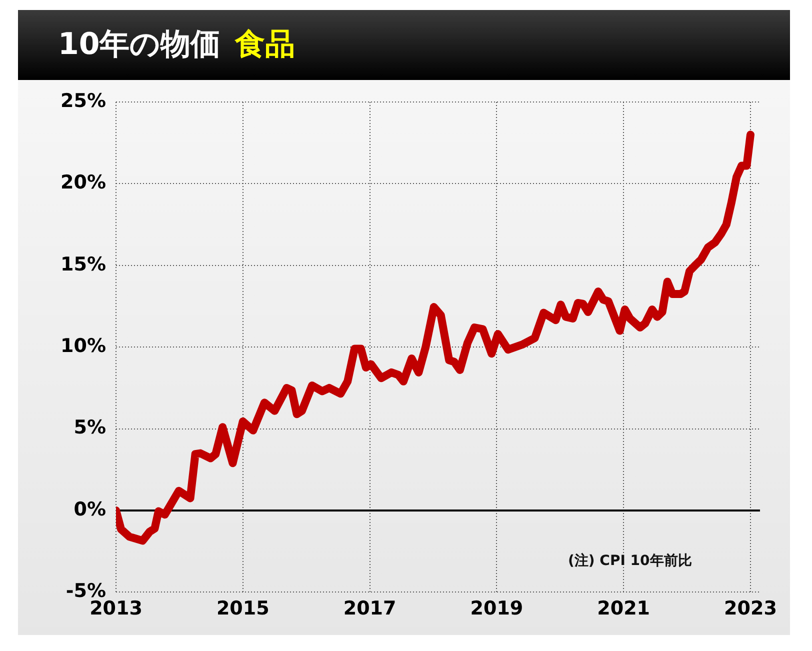 The width and height of the screenshot is (812, 651). What do you see at coordinates (497, 609) in the screenshot?
I see `x-tick-label: 2019` at bounding box center [497, 609].